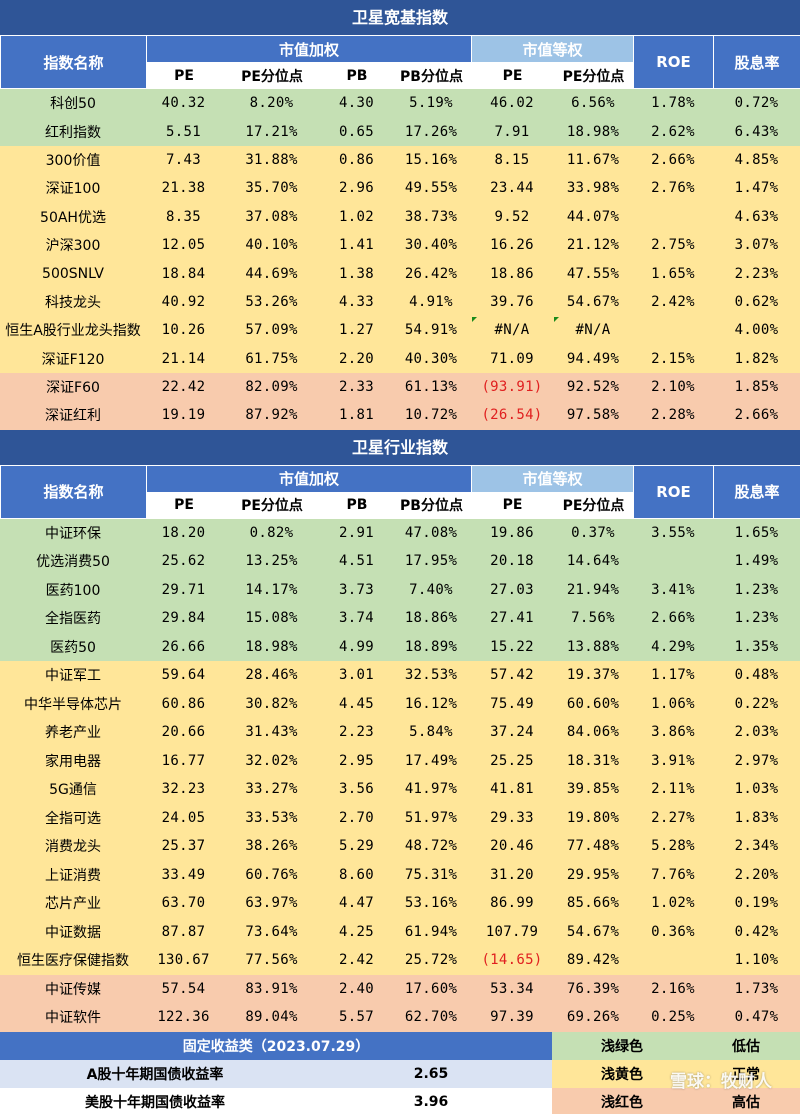 Image resolution: width=800 pixels, height=1114 pixels. I want to click on cell-name: 50AH优选, so click(73, 216).